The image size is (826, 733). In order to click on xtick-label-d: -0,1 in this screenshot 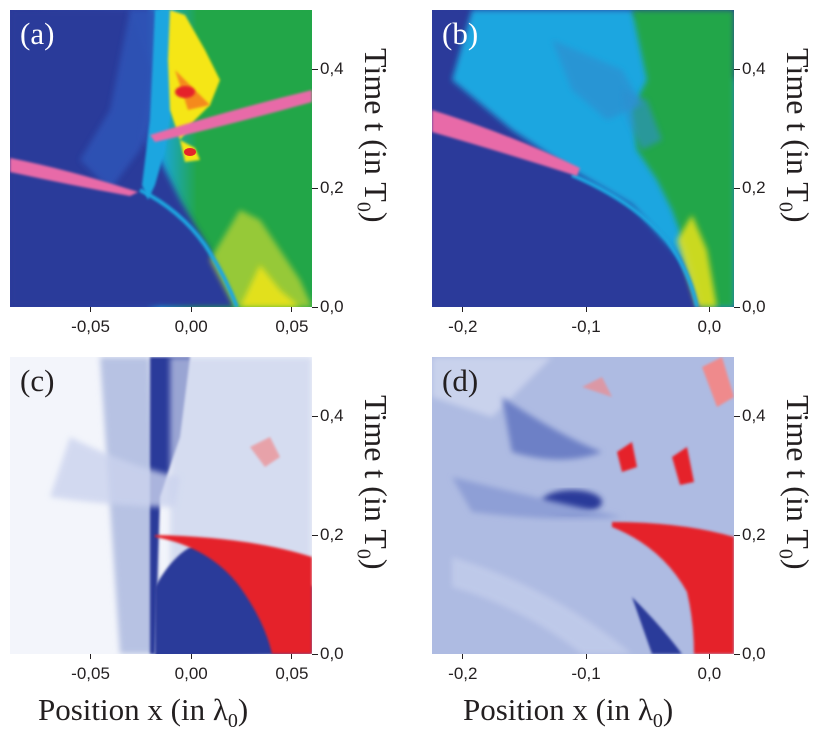, I will do `click(586, 673)`.